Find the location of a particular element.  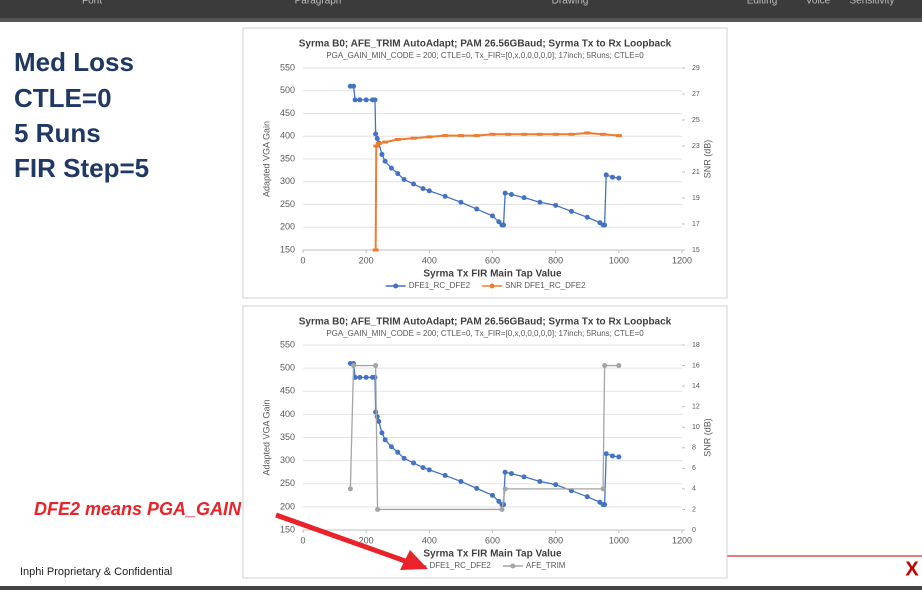

y2-tick-label: 15 is located at coordinates (696, 250).